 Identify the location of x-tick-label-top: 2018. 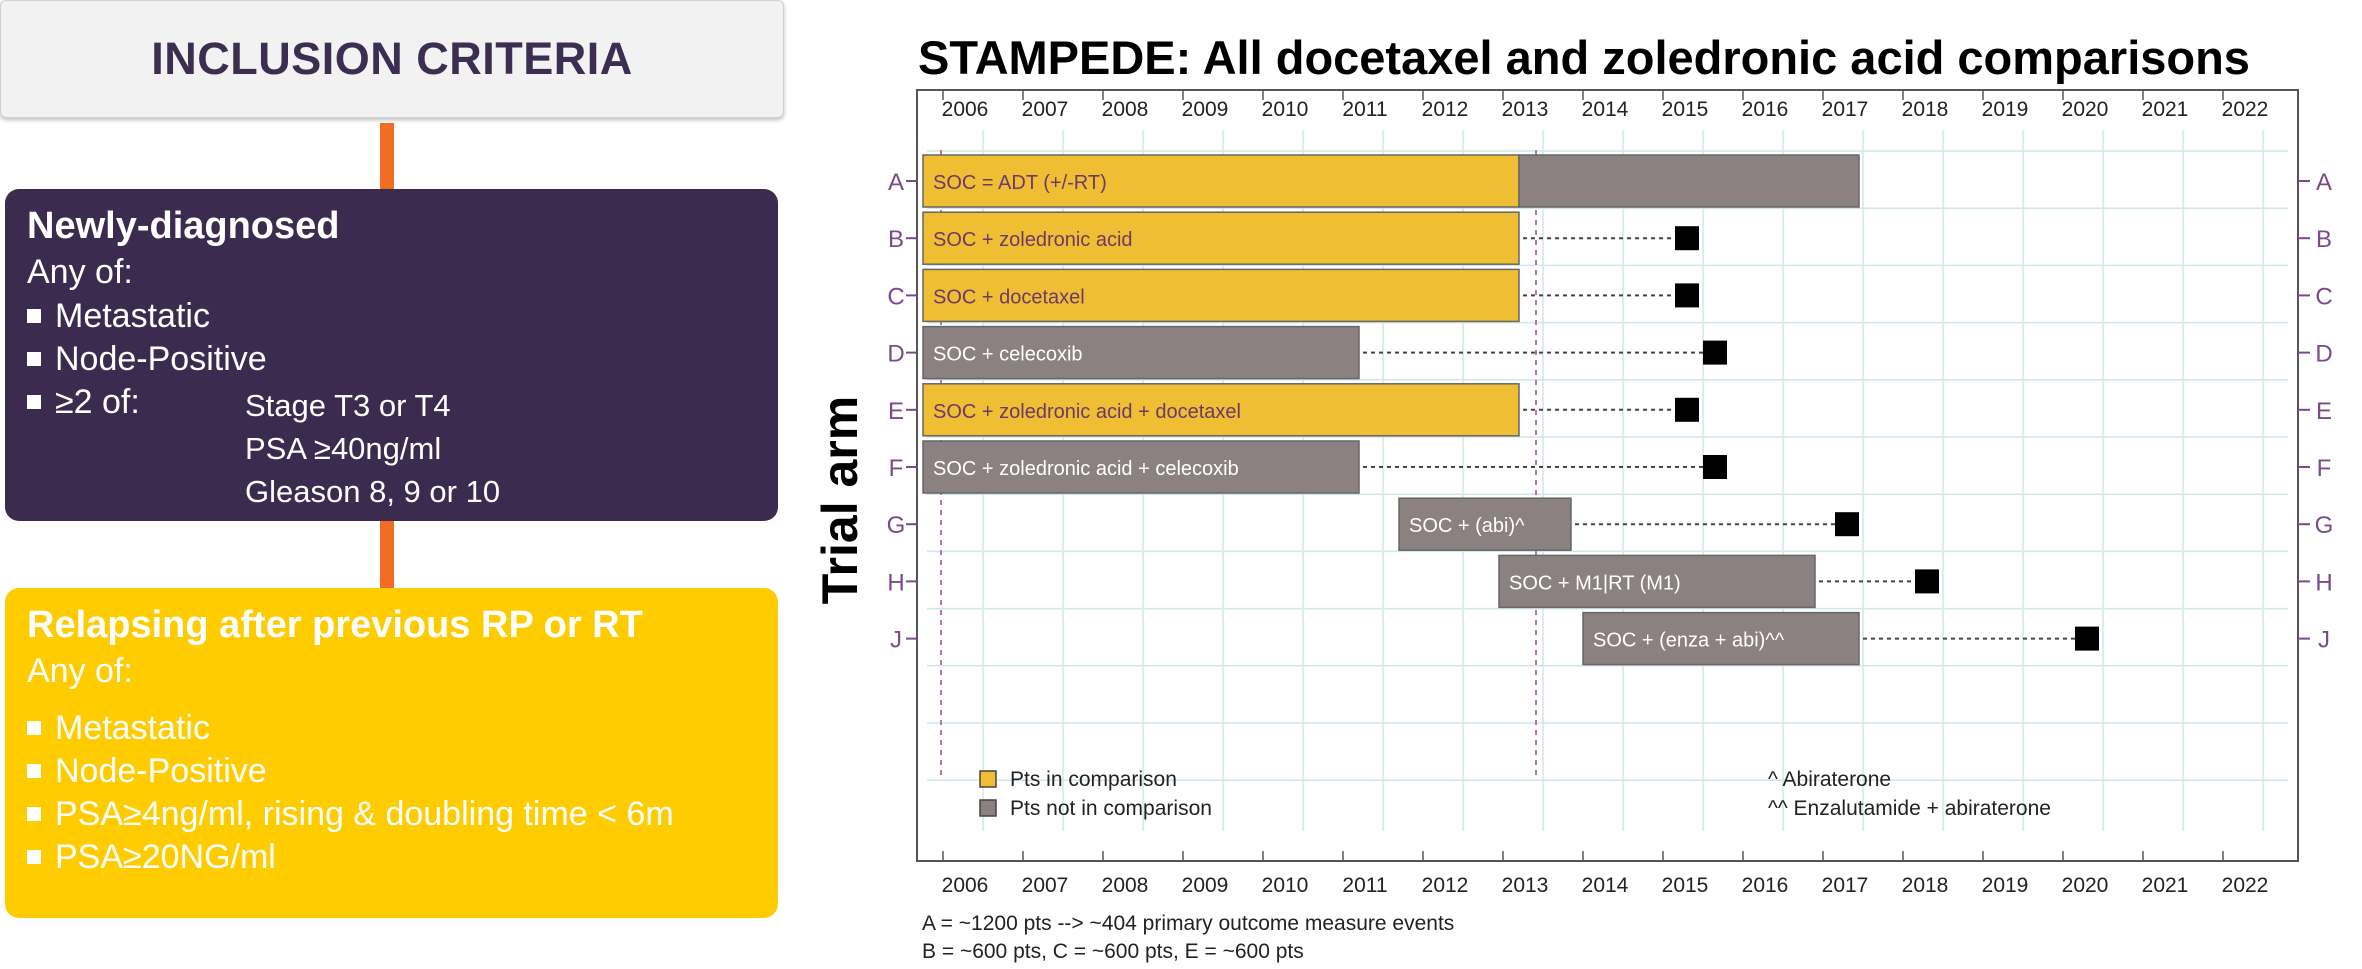
(1925, 109).